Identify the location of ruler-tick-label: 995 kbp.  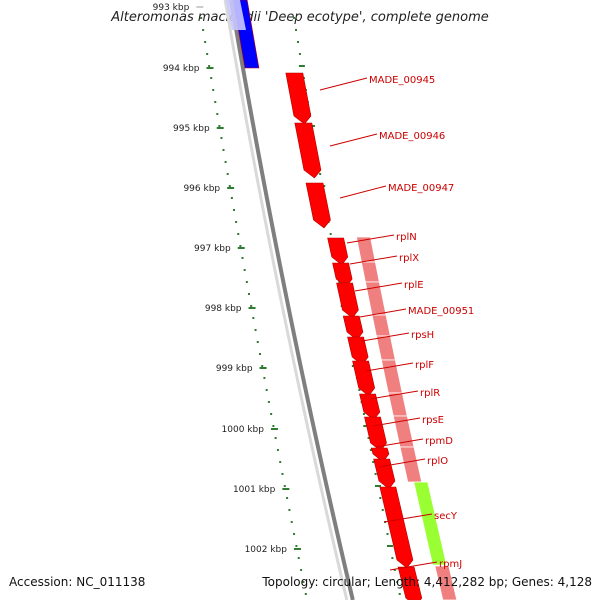
(191, 129).